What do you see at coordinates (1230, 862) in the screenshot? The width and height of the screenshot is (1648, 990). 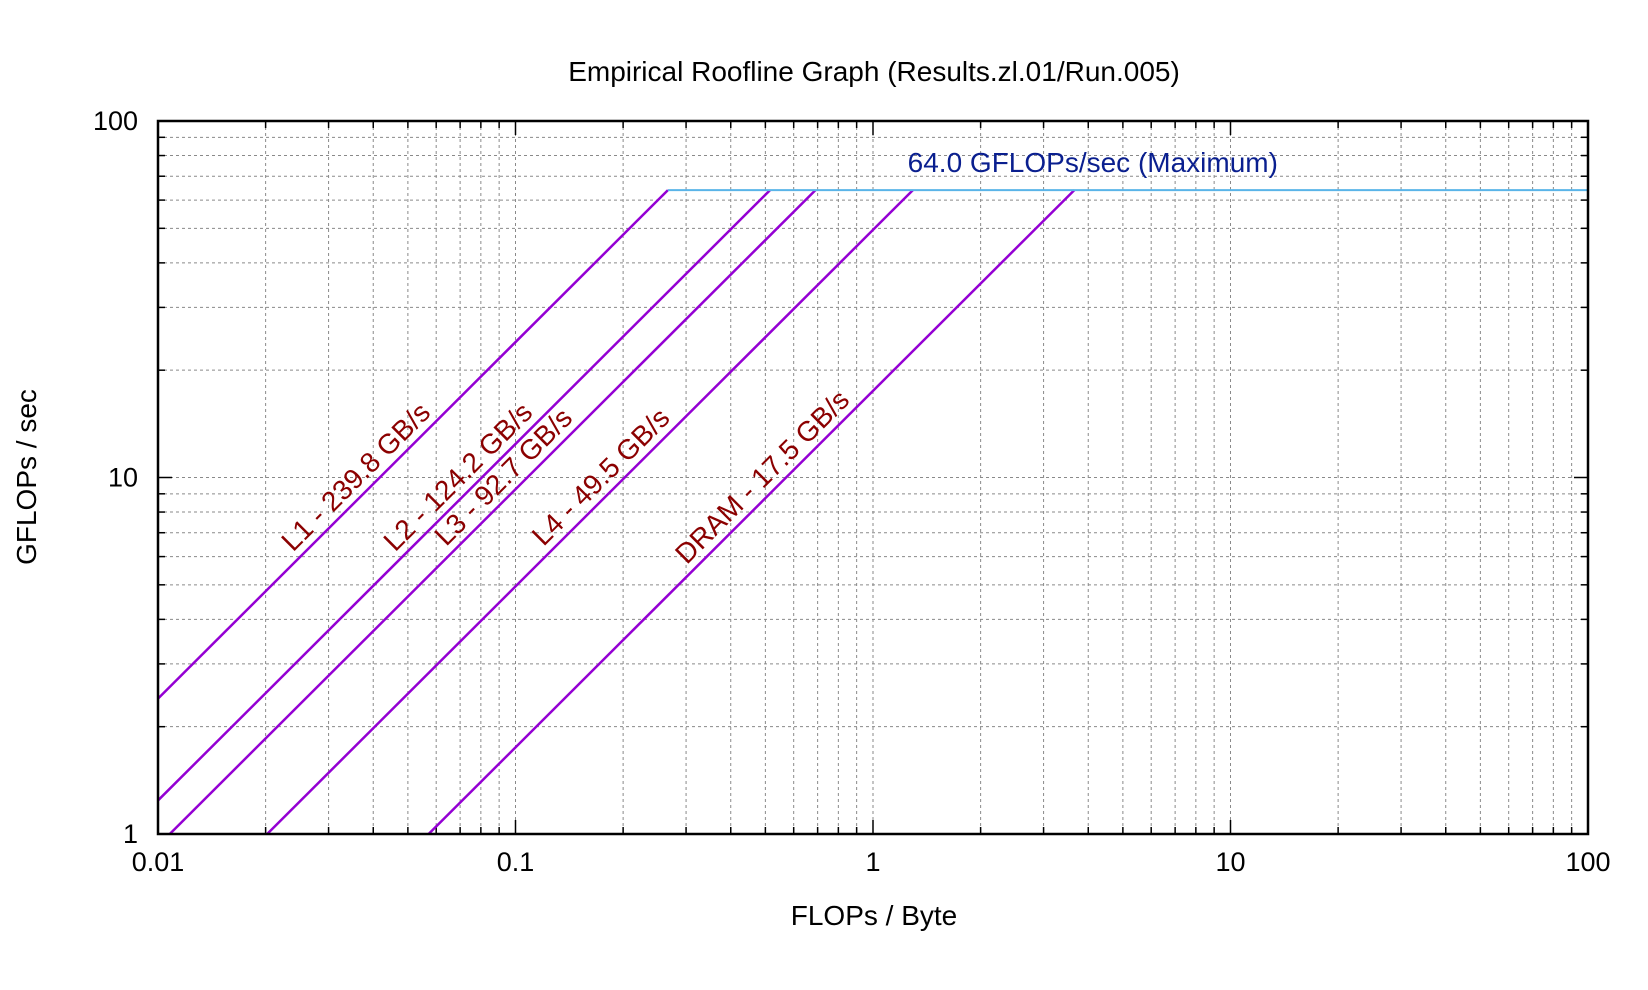 I see `x-tick-label: 10` at bounding box center [1230, 862].